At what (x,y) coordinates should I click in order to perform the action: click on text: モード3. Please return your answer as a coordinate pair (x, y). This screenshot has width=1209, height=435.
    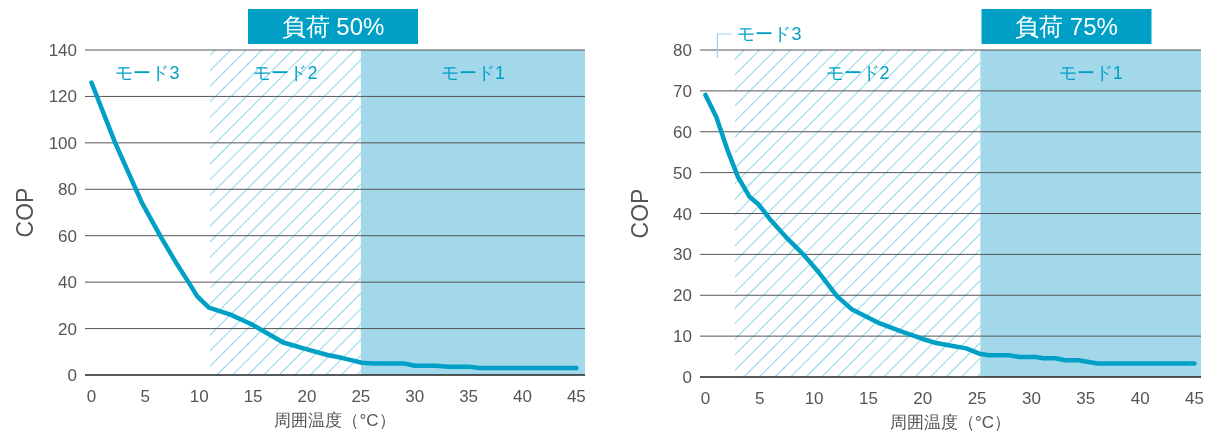
    Looking at the image, I should click on (769, 34).